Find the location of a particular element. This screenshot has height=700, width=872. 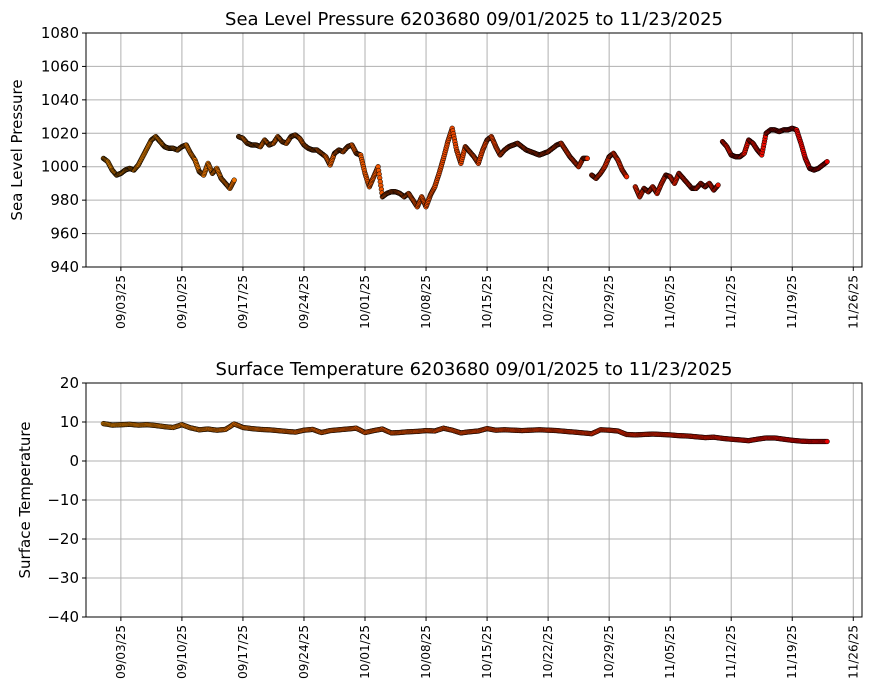

y-tick-label: −10 is located at coordinates (63, 500).